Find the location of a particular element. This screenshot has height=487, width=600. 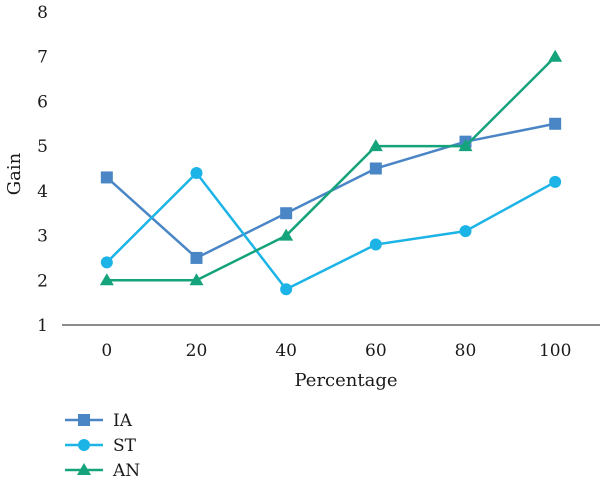

x-tick-labels: 0 20 40 60 80 100 is located at coordinates (336, 351).